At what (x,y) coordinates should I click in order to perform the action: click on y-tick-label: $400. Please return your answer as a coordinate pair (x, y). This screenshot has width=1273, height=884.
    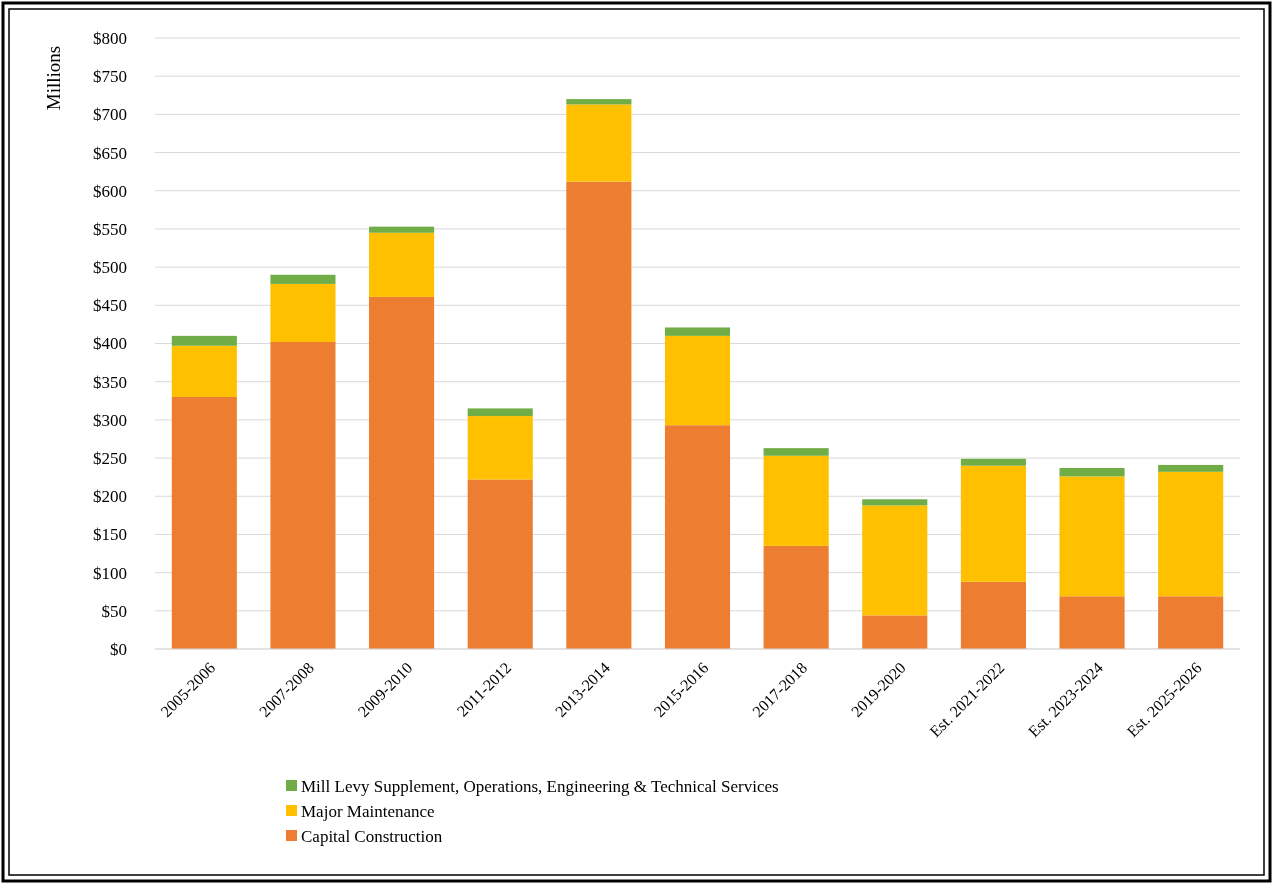
    Looking at the image, I should click on (110, 344).